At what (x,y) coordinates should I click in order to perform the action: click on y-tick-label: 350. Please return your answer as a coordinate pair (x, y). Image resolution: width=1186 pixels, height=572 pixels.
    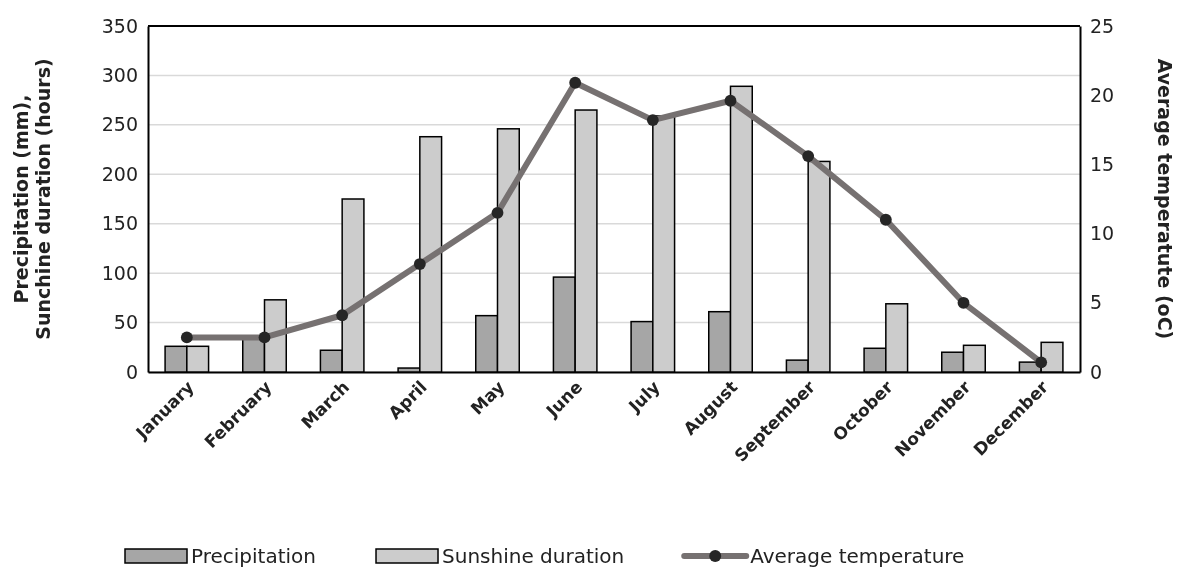
    Looking at the image, I should click on (119, 25).